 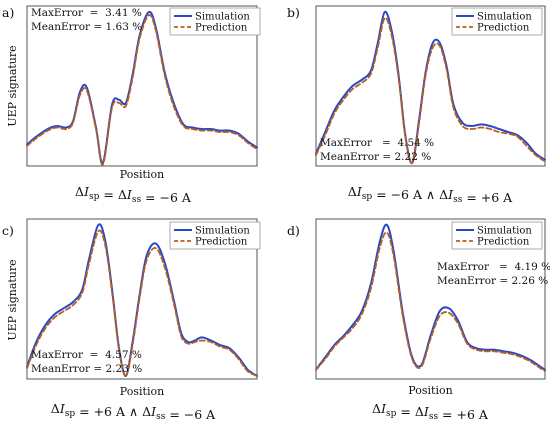 I want to click on max-error-text: MaxError = 4.54 %, so click(x=377, y=143).